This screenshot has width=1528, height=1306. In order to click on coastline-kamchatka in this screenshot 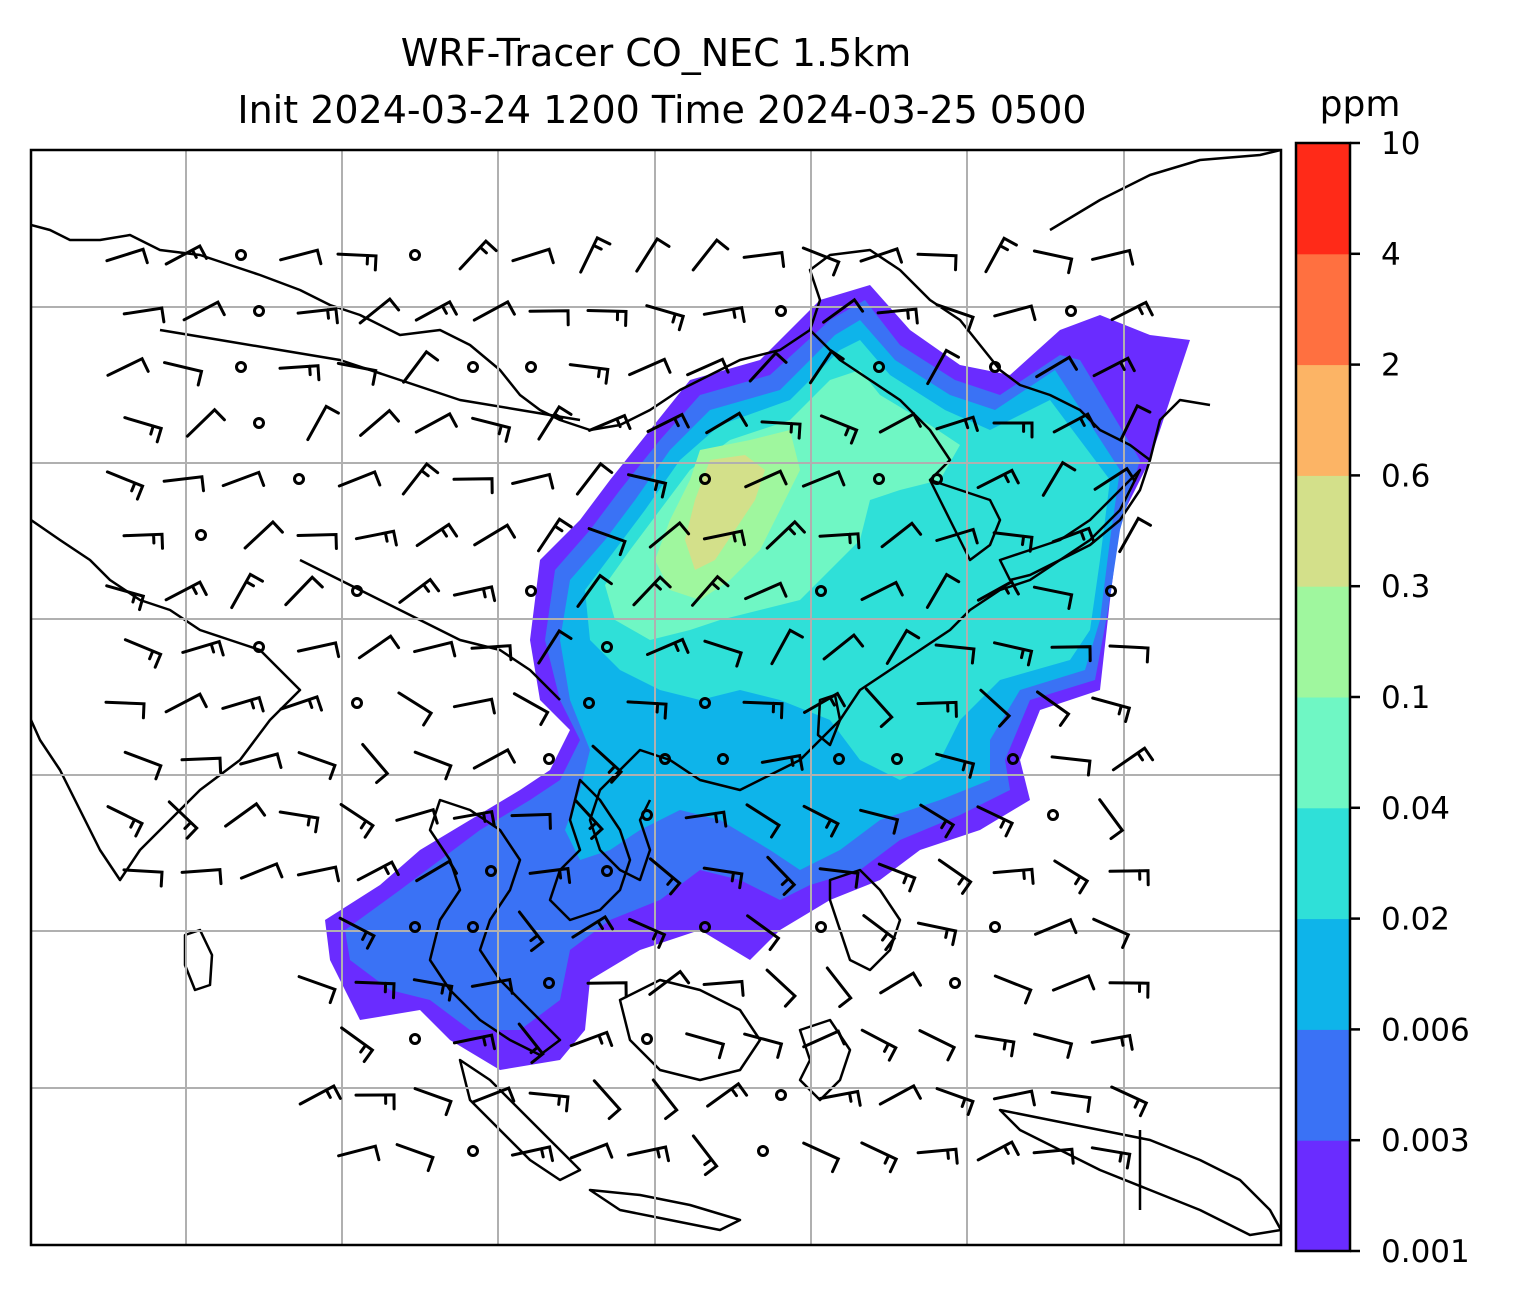, I will do `click(1165, 191)`.